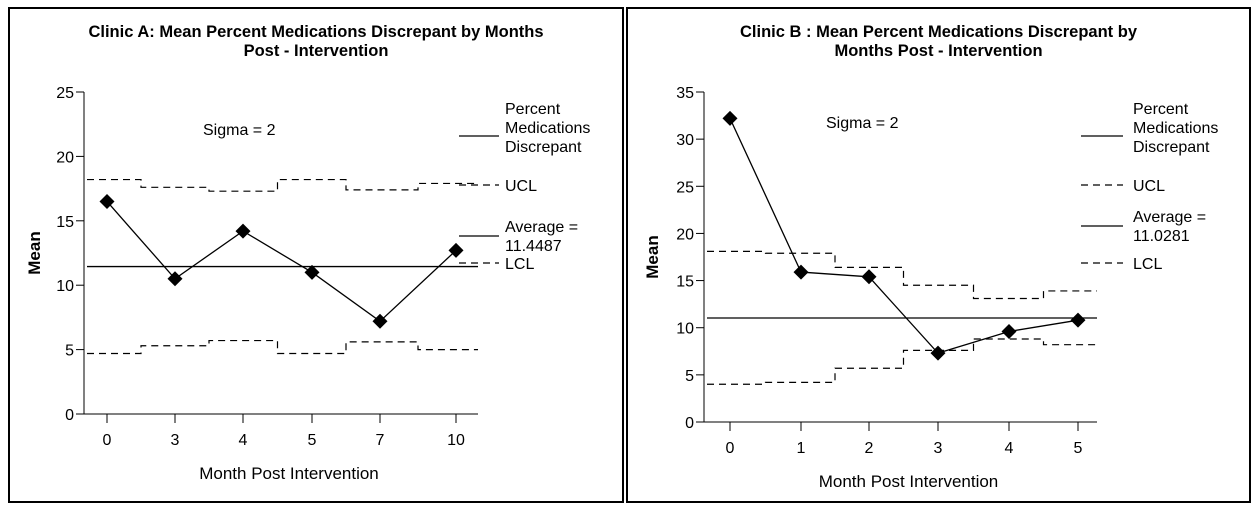 Image resolution: width=1251 pixels, height=505 pixels. Describe the element at coordinates (316, 51) in the screenshot. I see `chart-title-line: Post - Intervention` at that location.